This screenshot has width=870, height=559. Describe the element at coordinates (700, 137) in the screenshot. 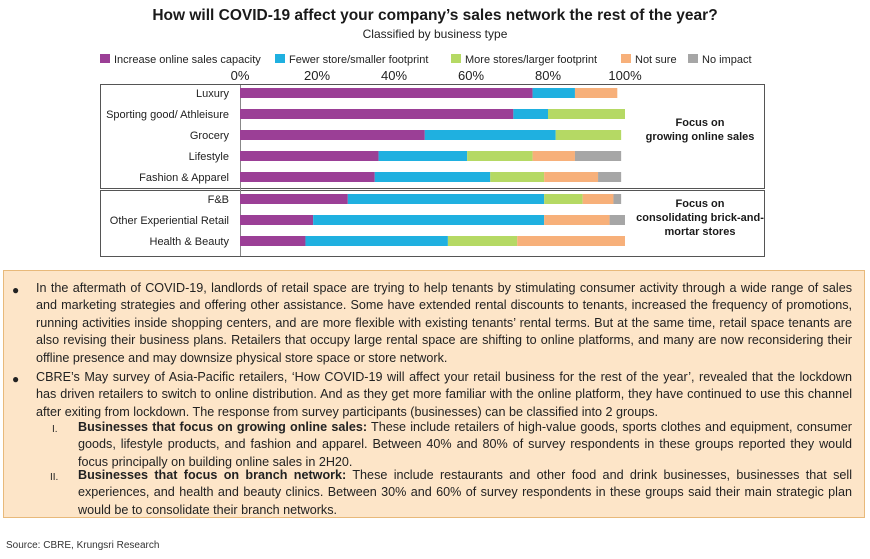

I see `group-label: growing online sales` at that location.